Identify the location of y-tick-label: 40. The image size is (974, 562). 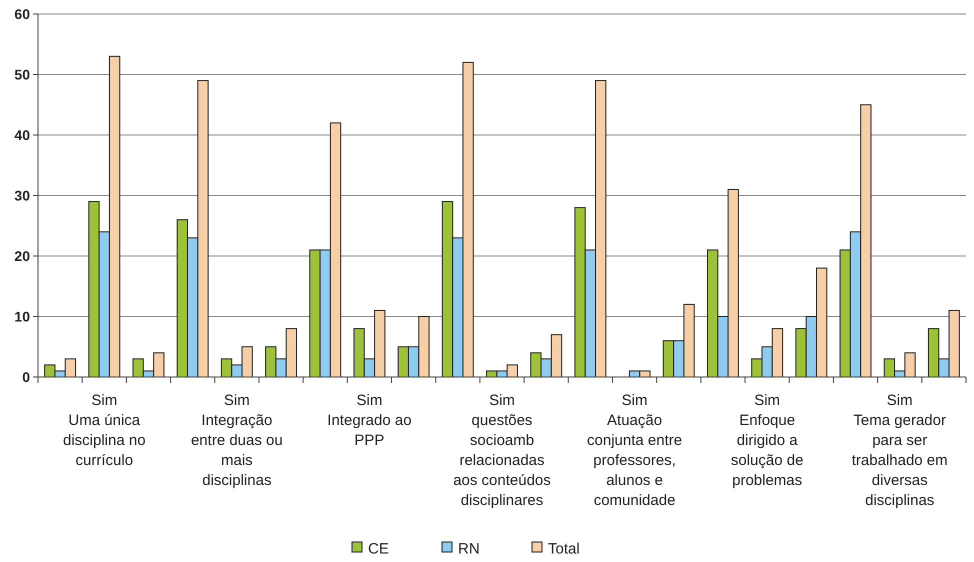
(22, 134).